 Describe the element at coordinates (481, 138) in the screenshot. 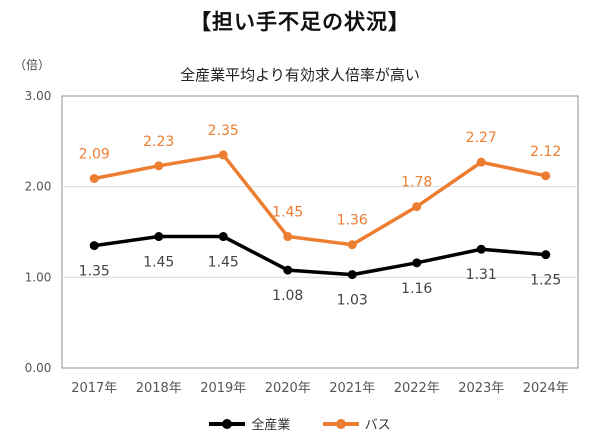

I see `data-label: 2.27` at that location.